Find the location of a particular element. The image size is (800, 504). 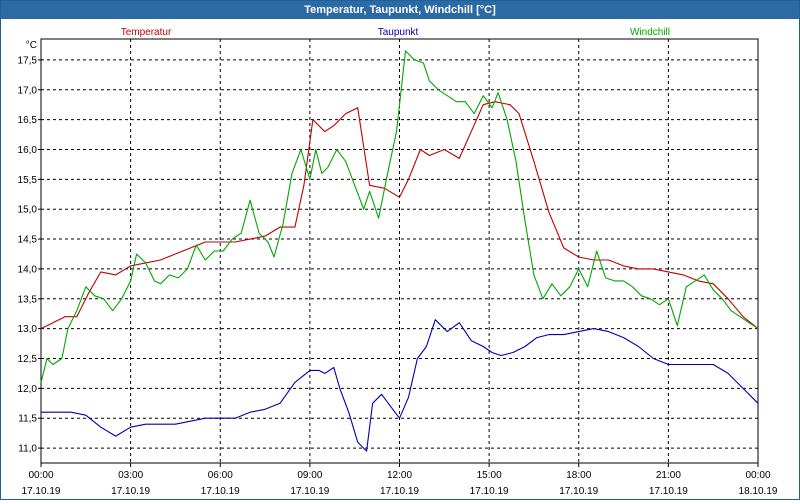

y-tick-label: 12,5 is located at coordinates (28, 359).